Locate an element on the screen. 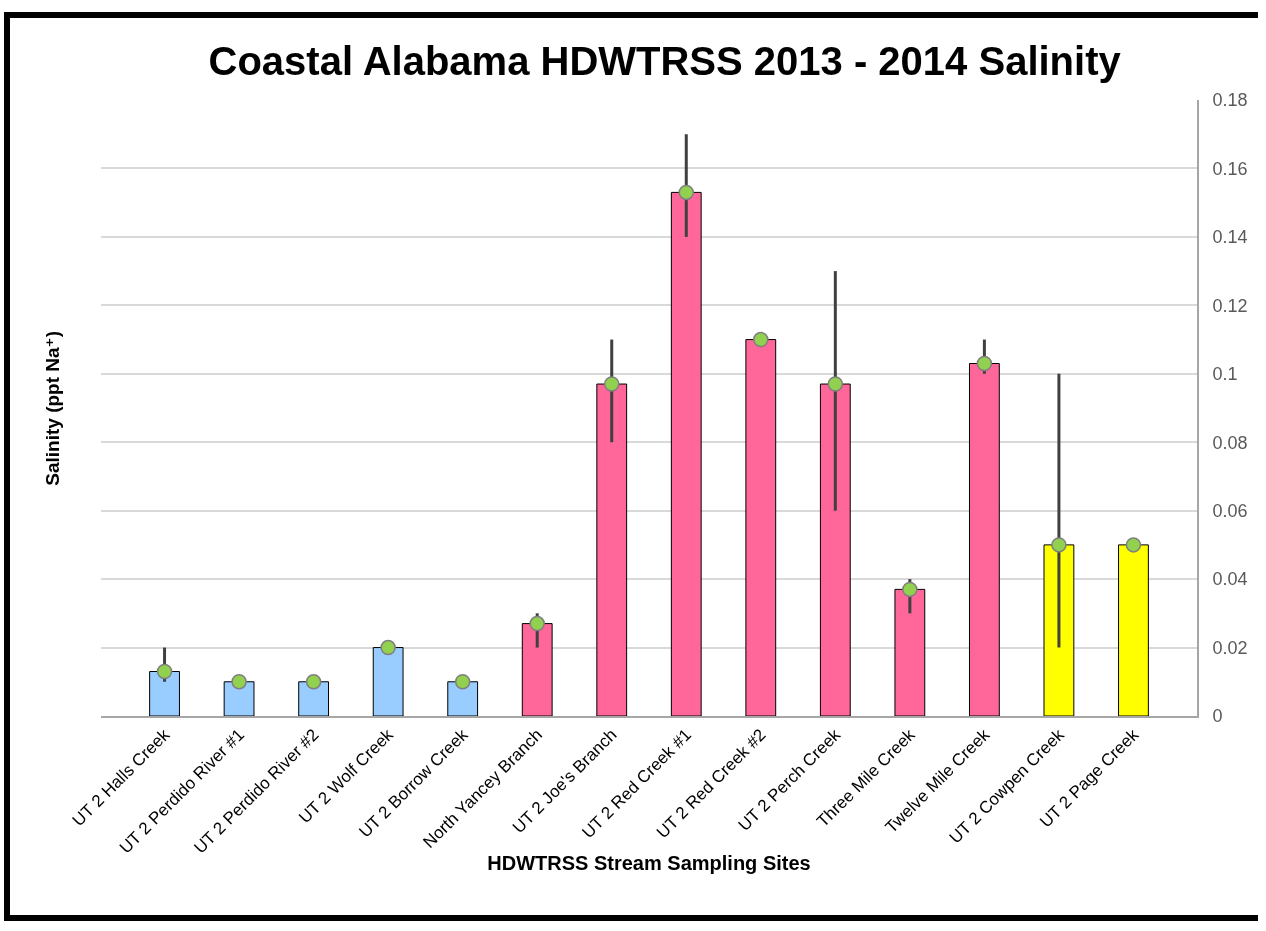  y-tick-label: 0.04 is located at coordinates (1230, 579).